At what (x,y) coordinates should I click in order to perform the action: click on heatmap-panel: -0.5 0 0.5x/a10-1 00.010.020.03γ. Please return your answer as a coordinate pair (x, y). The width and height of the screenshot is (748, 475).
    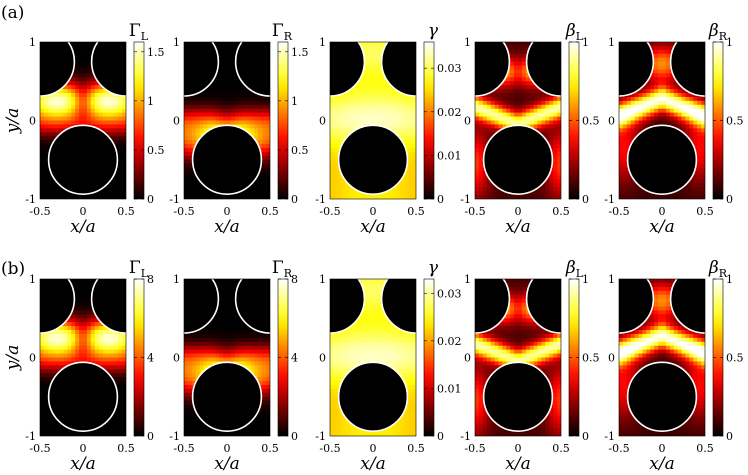
    Looking at the image, I should click on (388, 129).